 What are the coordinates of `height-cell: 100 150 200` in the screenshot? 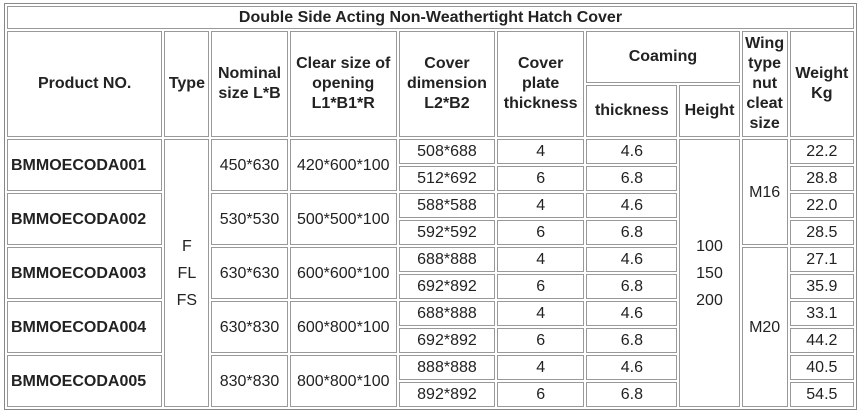 It's located at (709, 273).